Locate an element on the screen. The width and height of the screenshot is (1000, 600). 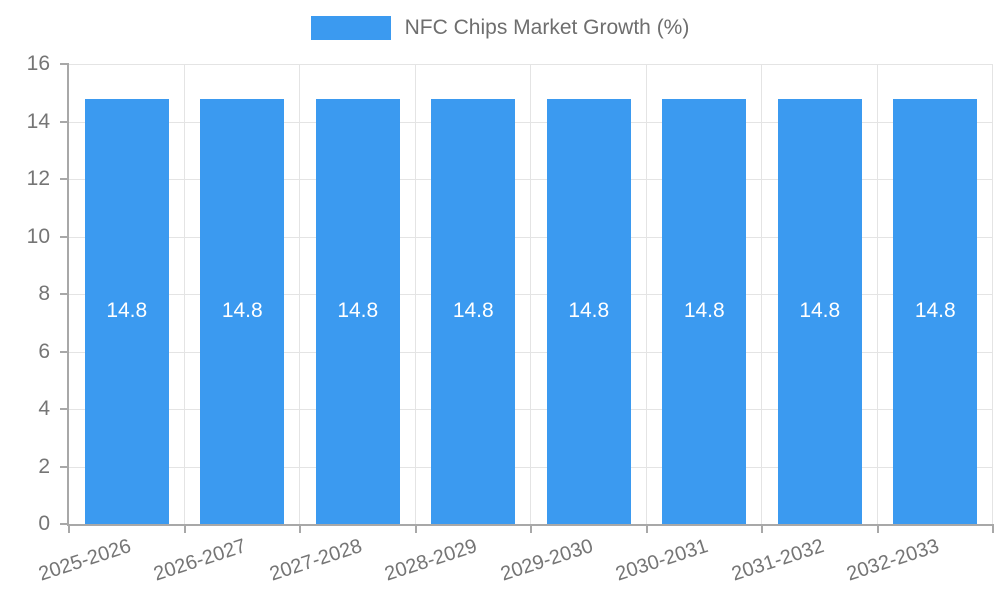
y-axis-label: 16 is located at coordinates (38, 63).